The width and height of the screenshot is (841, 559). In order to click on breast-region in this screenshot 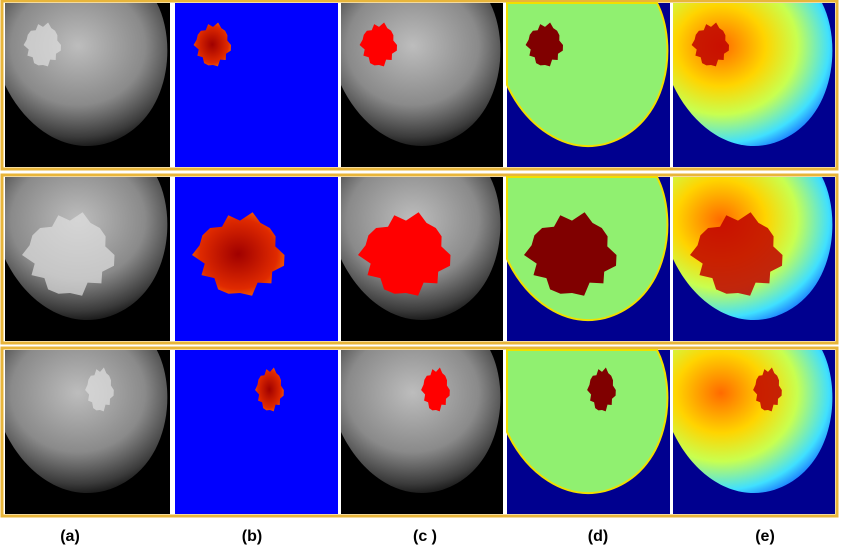, I will do `click(587, 421)`.